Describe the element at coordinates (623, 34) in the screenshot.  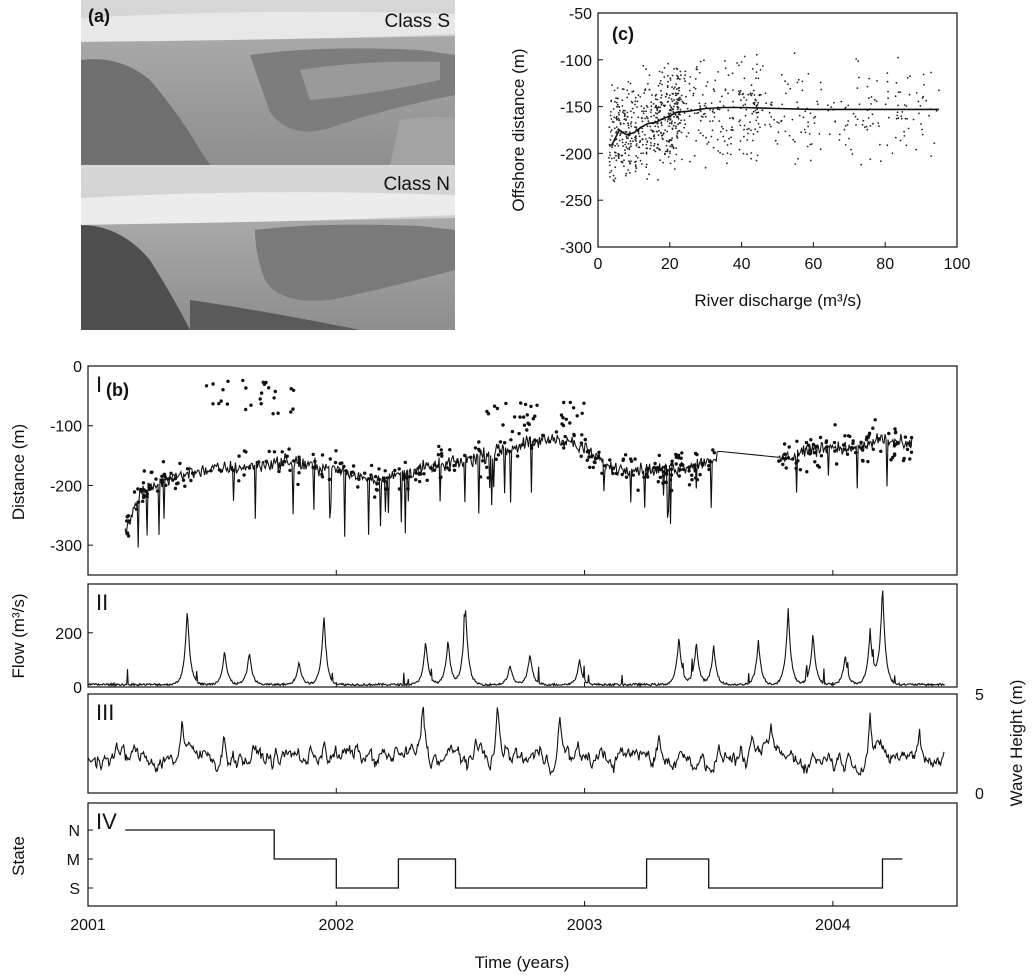
I see `chart-c-panel-label: (c)` at that location.